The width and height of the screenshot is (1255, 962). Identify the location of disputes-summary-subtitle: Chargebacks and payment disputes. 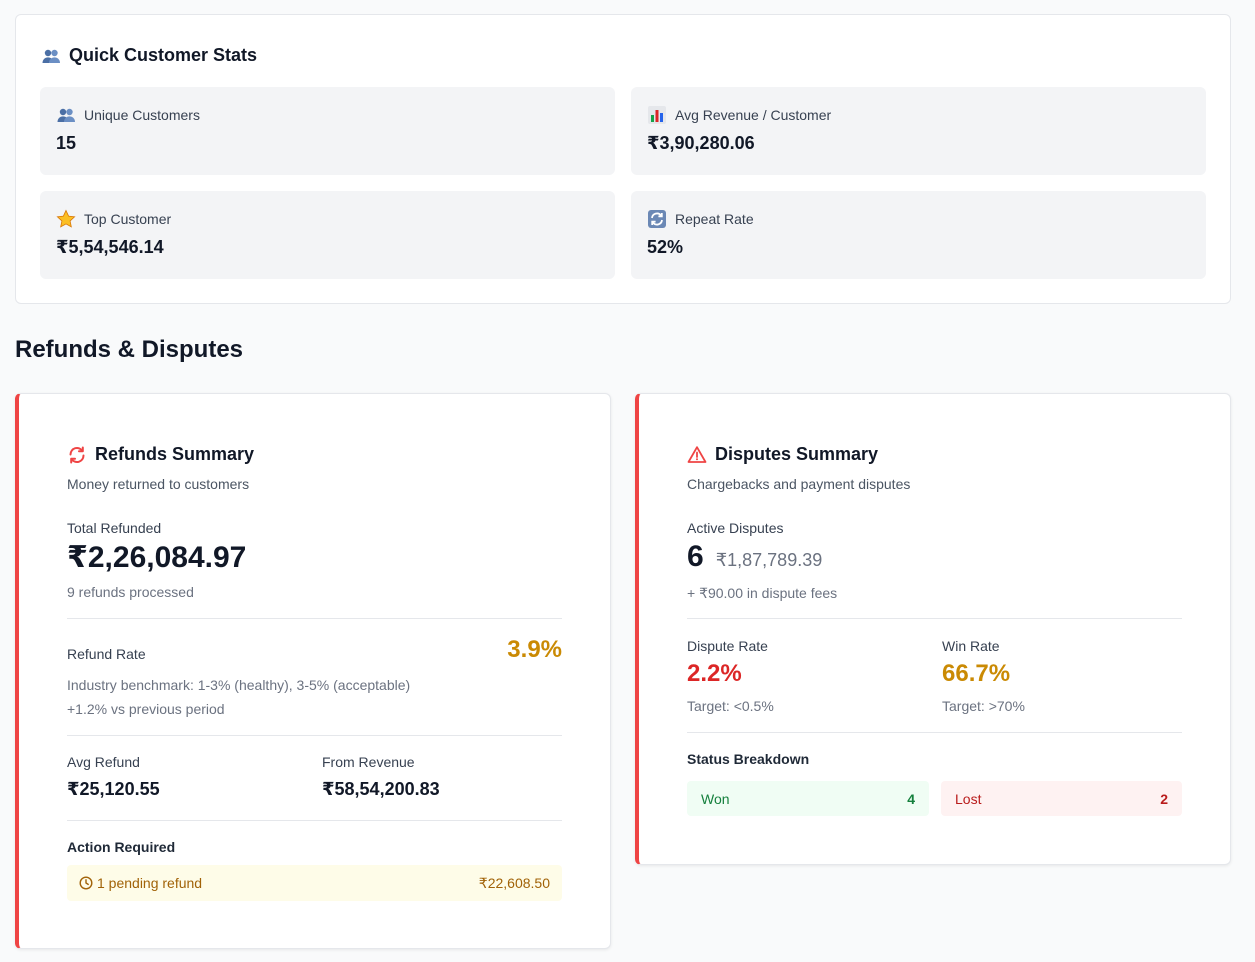
(799, 484).